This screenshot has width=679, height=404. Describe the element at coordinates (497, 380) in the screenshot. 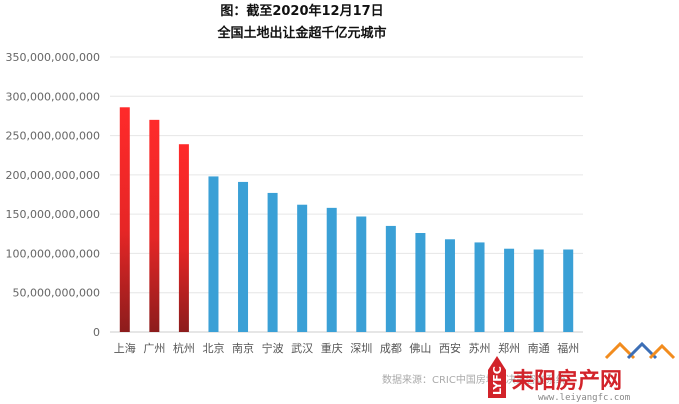

I see `watermark-badge: LYFC` at that location.